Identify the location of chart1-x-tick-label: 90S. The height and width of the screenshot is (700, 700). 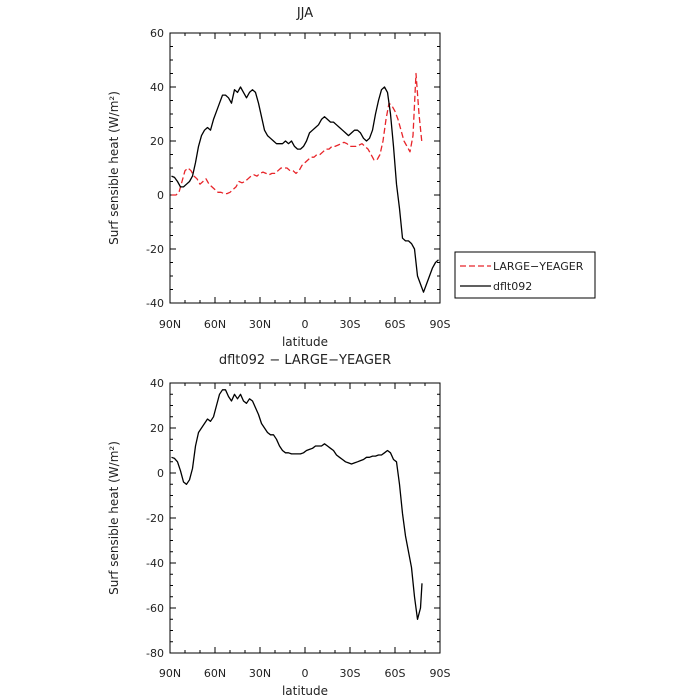
(440, 324).